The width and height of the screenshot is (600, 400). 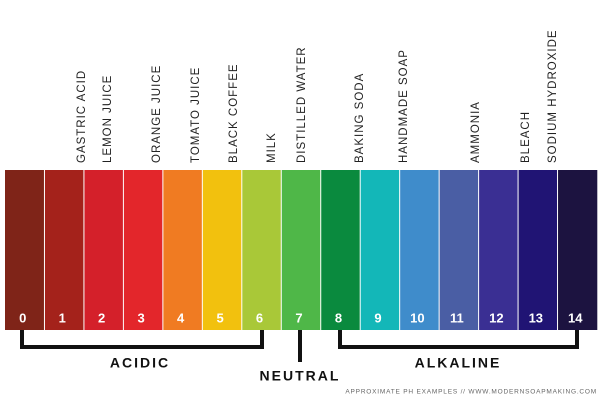 I want to click on example-label: LEMON JUICE, so click(x=108, y=119).